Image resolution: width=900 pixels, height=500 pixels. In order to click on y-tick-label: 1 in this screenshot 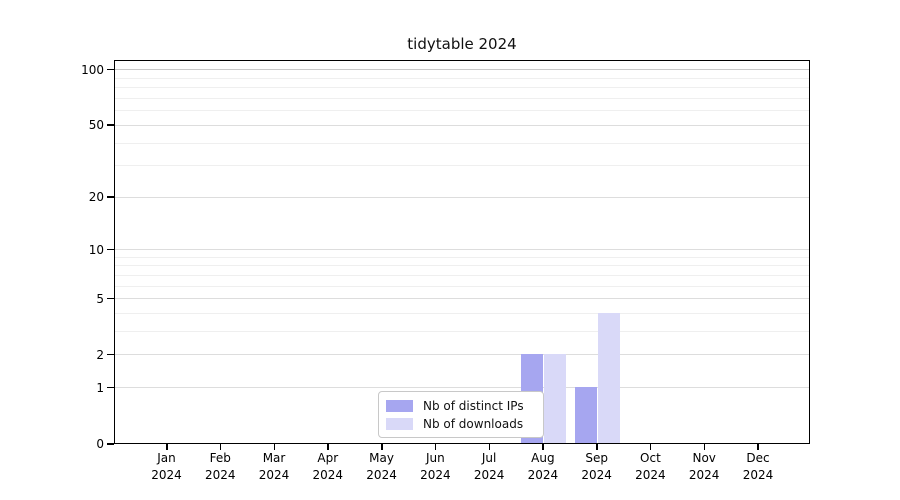, I will do `click(100, 387)`.